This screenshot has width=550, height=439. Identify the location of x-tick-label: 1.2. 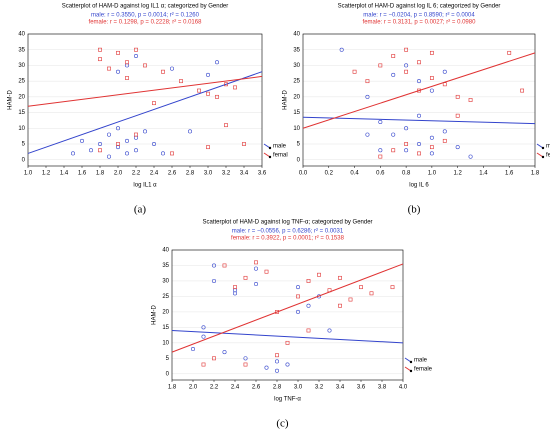
(46, 174).